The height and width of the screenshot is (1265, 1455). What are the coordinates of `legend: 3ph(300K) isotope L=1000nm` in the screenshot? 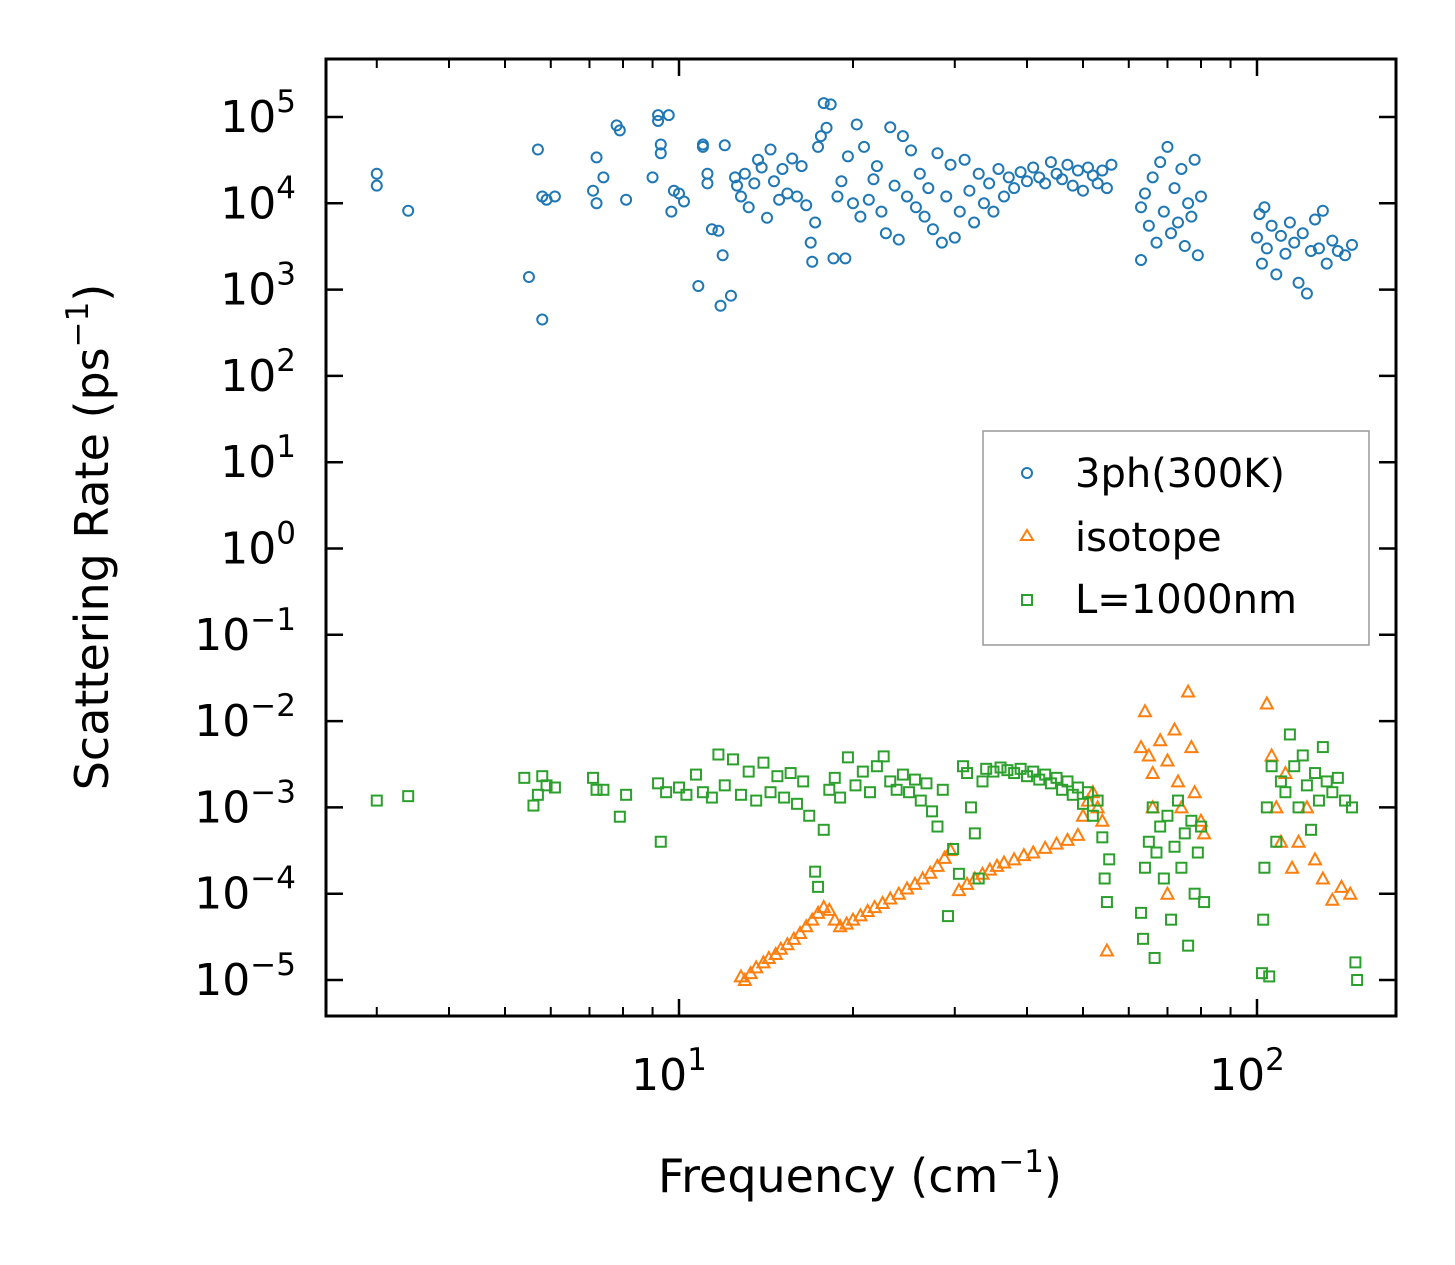 It's located at (1176, 538).